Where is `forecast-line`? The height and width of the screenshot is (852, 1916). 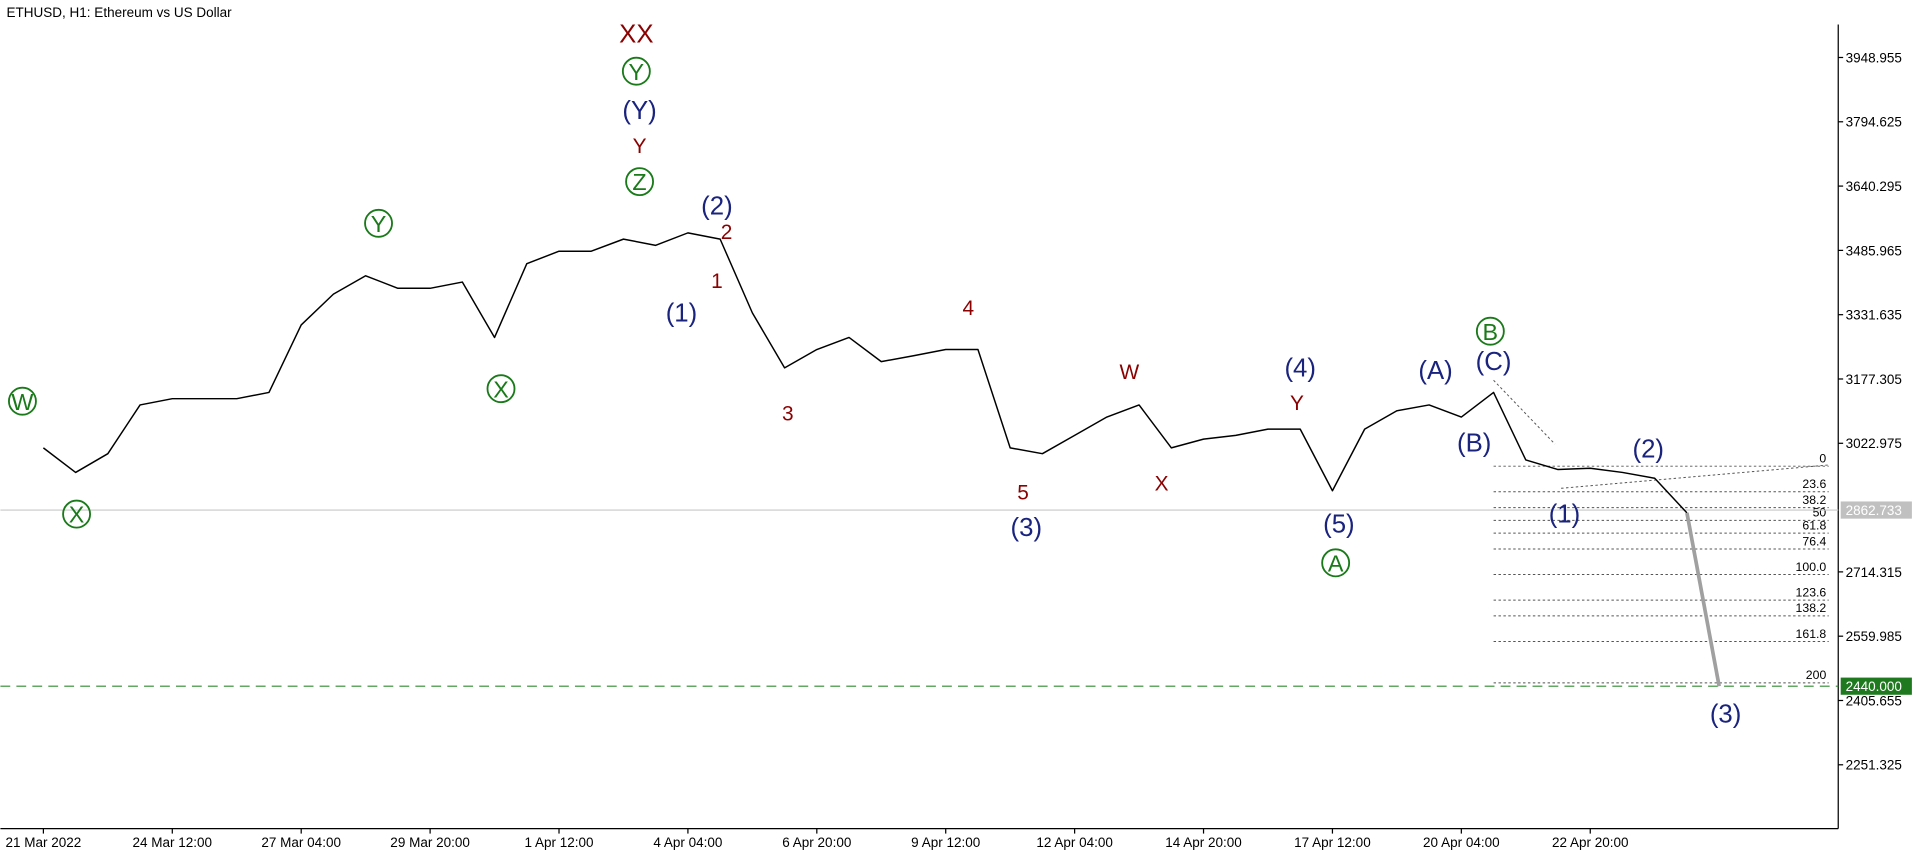
forecast-line is located at coordinates (1703, 599).